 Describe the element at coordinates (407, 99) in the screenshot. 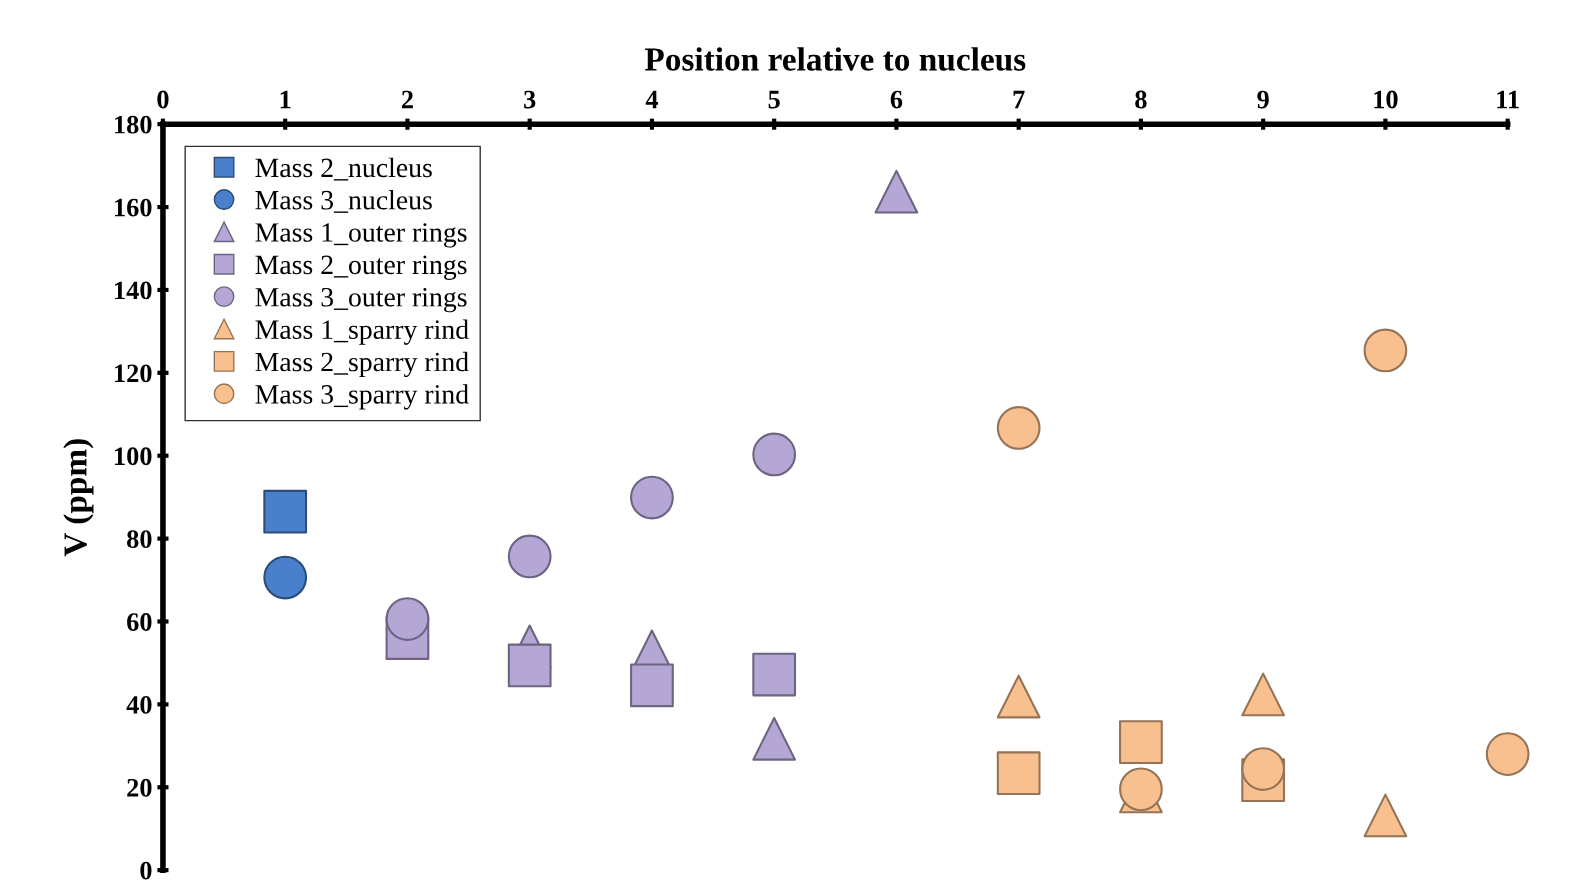

I see `x-tick-label: 2` at that location.